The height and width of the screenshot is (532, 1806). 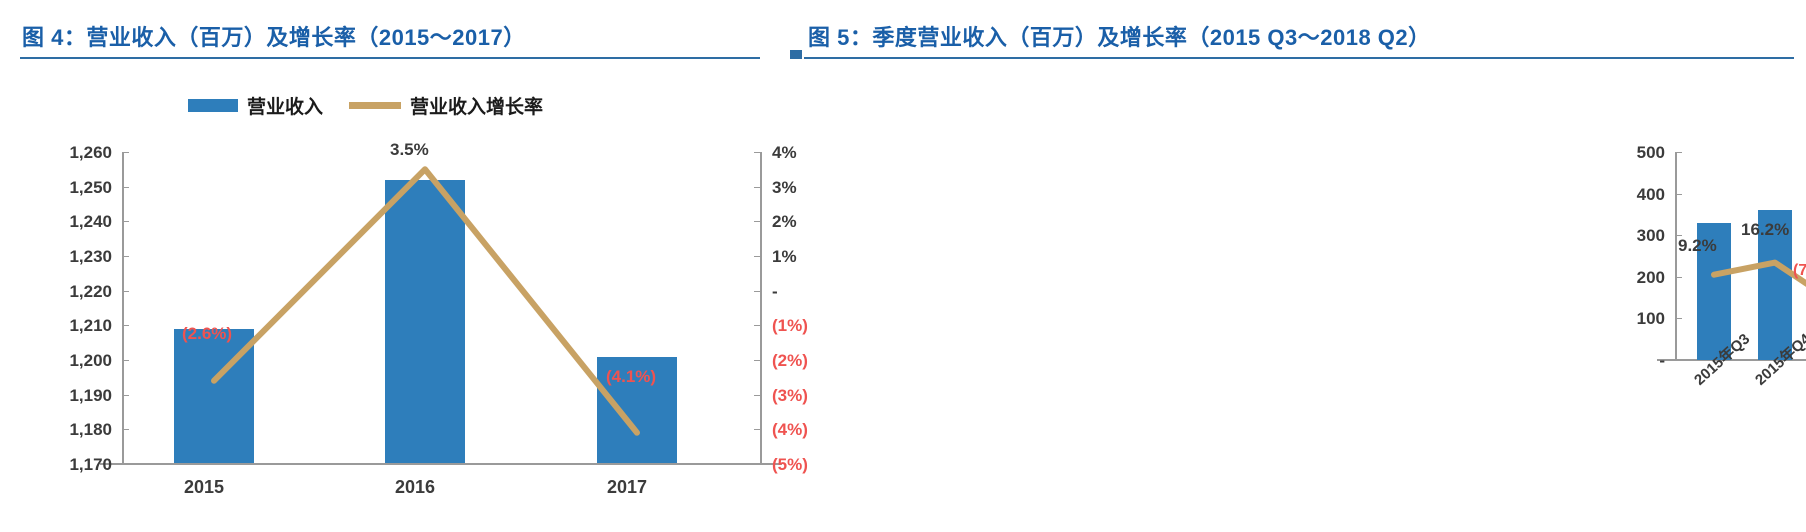 I want to click on data-label-growth: (2.6%), so click(x=207, y=333).